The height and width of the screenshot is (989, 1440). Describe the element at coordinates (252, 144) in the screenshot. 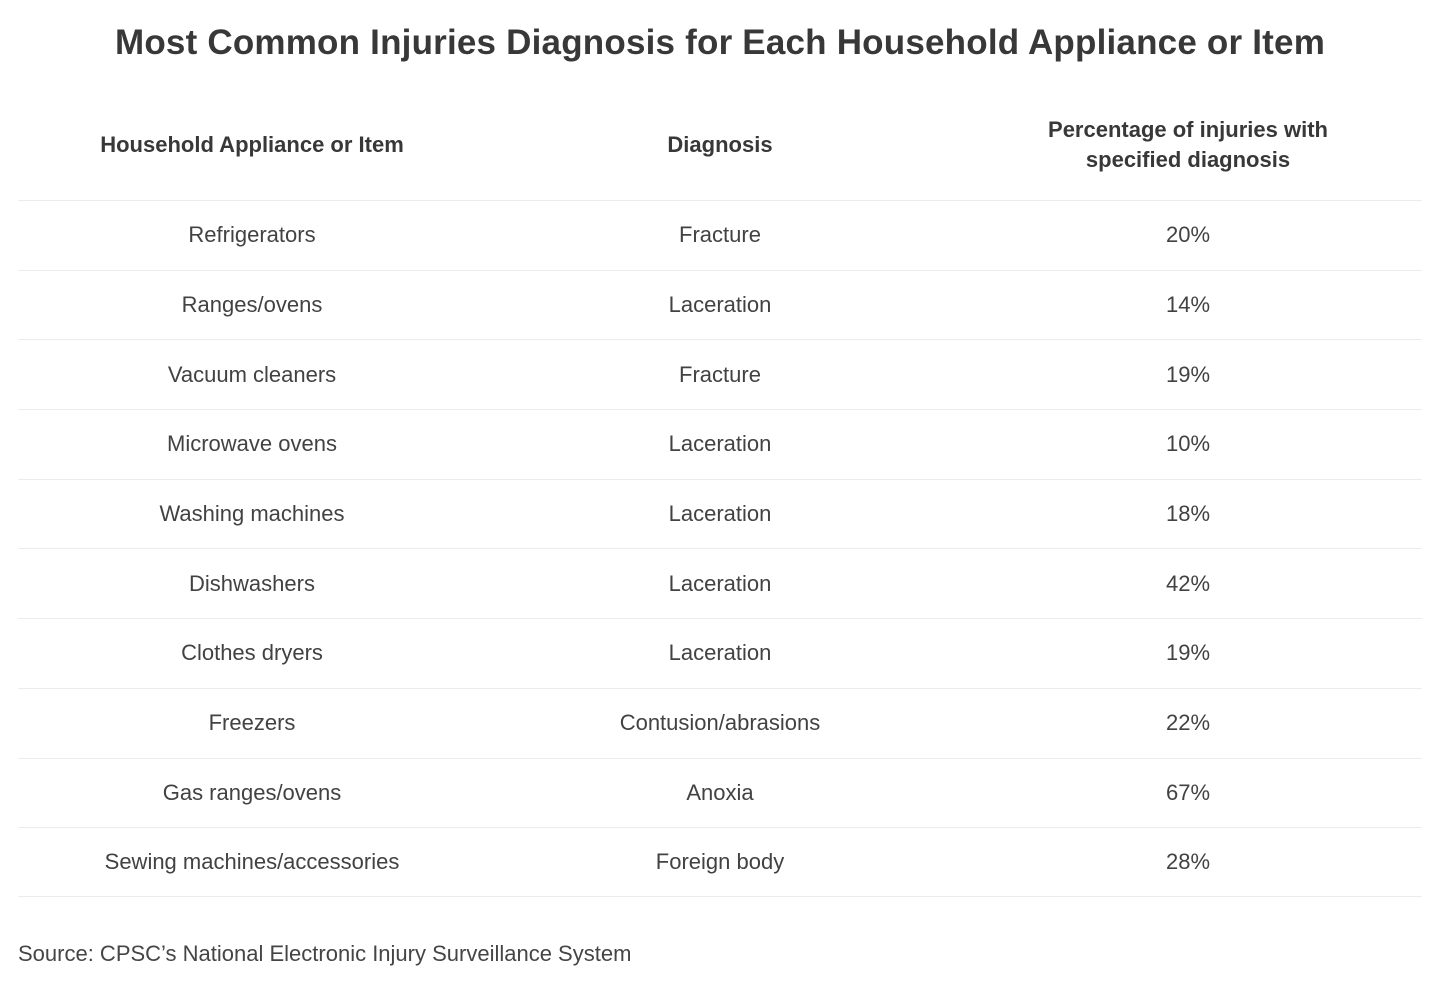

I see `column-header-appliance: Household Appliance or Item` at that location.